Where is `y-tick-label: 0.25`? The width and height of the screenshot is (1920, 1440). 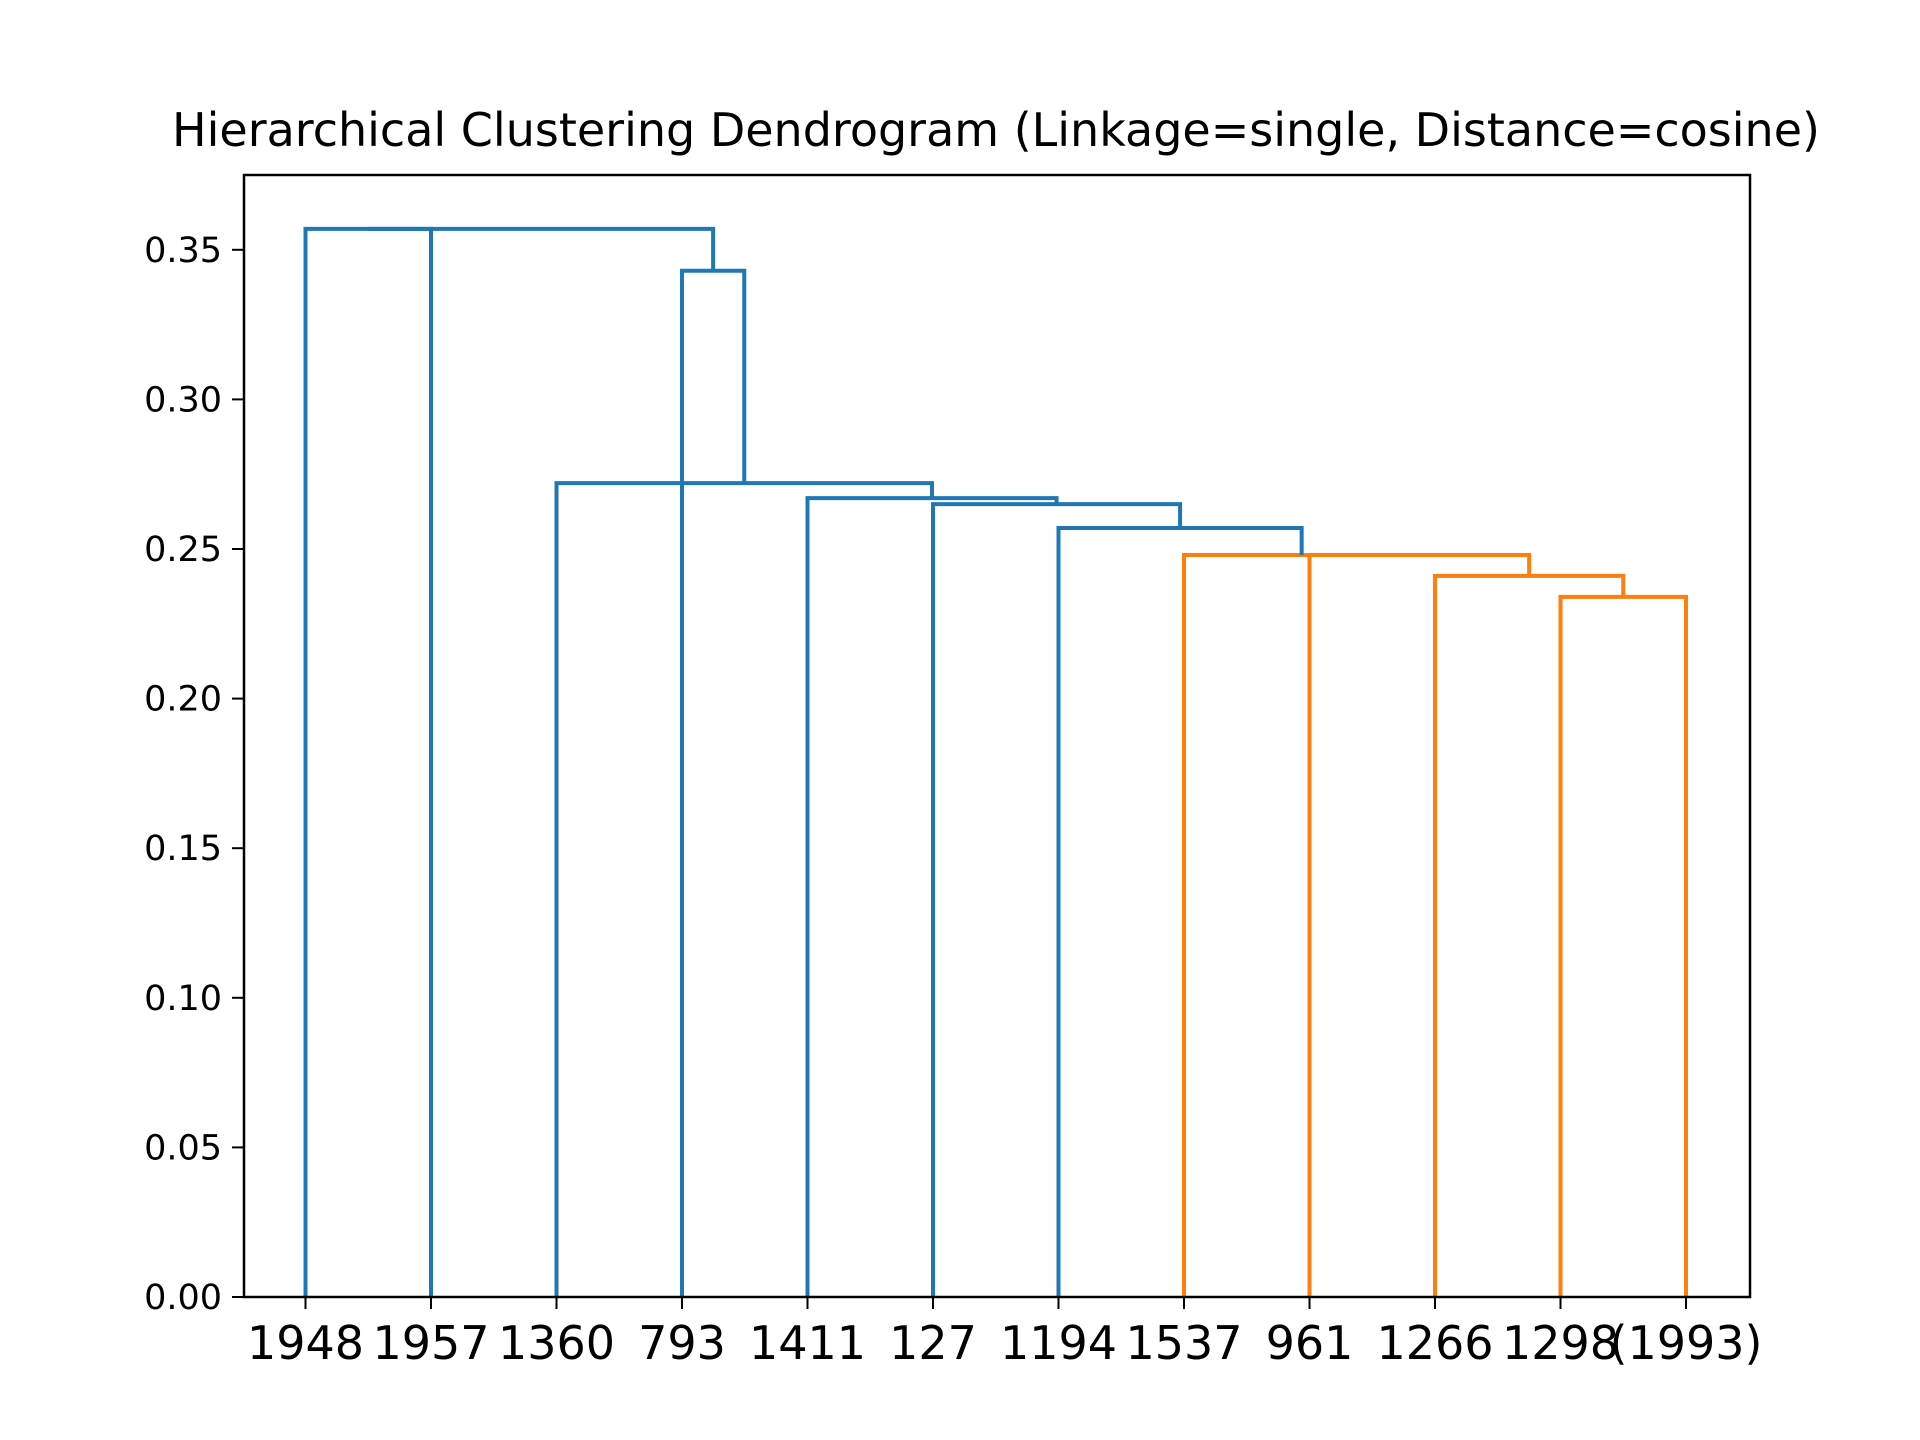
y-tick-label: 0.25 is located at coordinates (183, 550).